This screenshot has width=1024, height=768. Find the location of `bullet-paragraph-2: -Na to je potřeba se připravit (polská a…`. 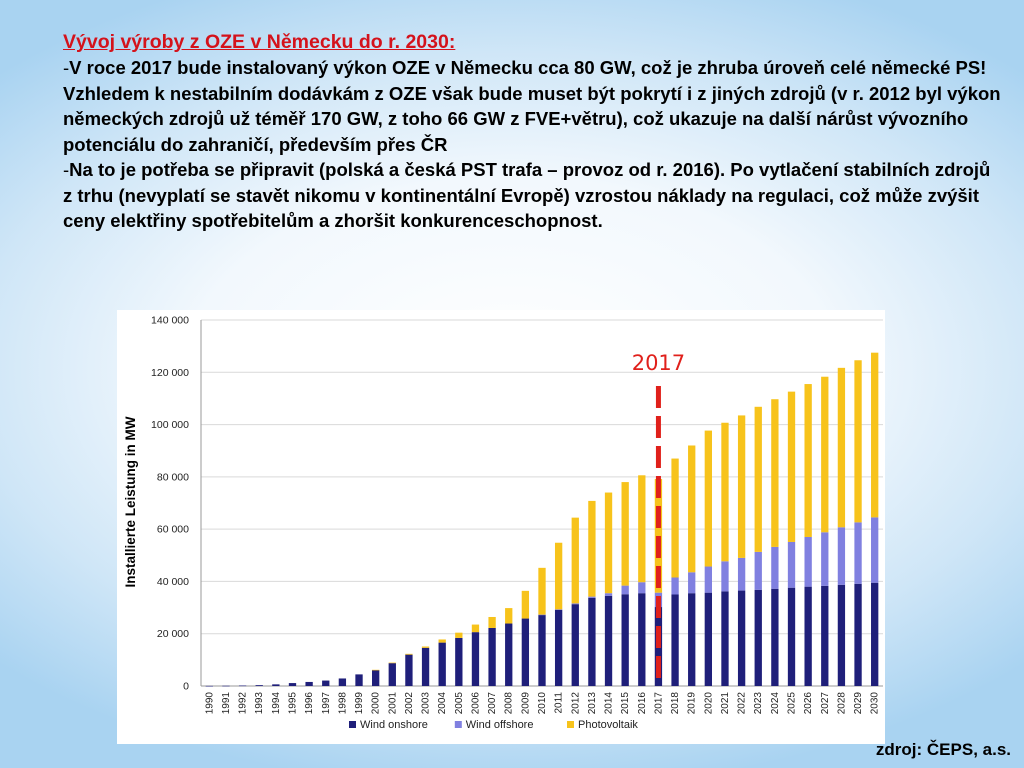

bullet-paragraph-2: -Na to je potřeba se připravit (polská a… is located at coordinates (533, 195).